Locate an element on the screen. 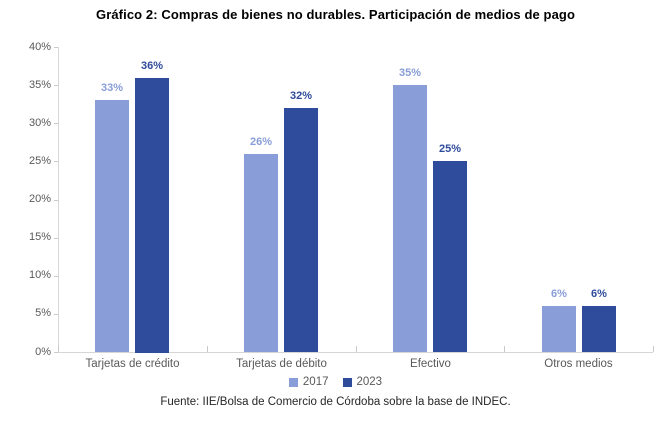 This screenshot has width=671, height=422. legend-label: 2017 is located at coordinates (315, 382).